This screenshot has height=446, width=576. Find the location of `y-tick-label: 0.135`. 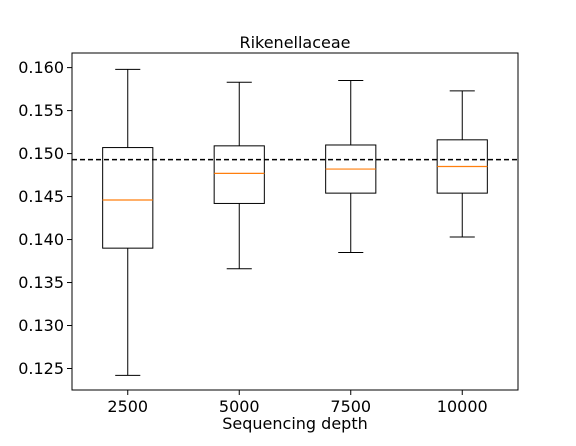

y-tick-label: 0.135 is located at coordinates (41, 282).